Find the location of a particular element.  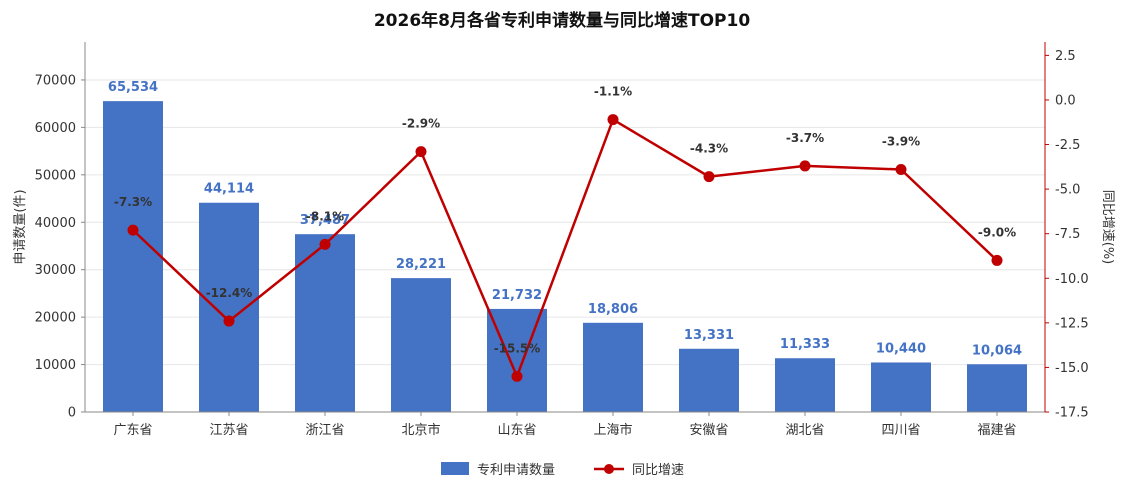

x-tick-label: 上海市 is located at coordinates (612, 430).